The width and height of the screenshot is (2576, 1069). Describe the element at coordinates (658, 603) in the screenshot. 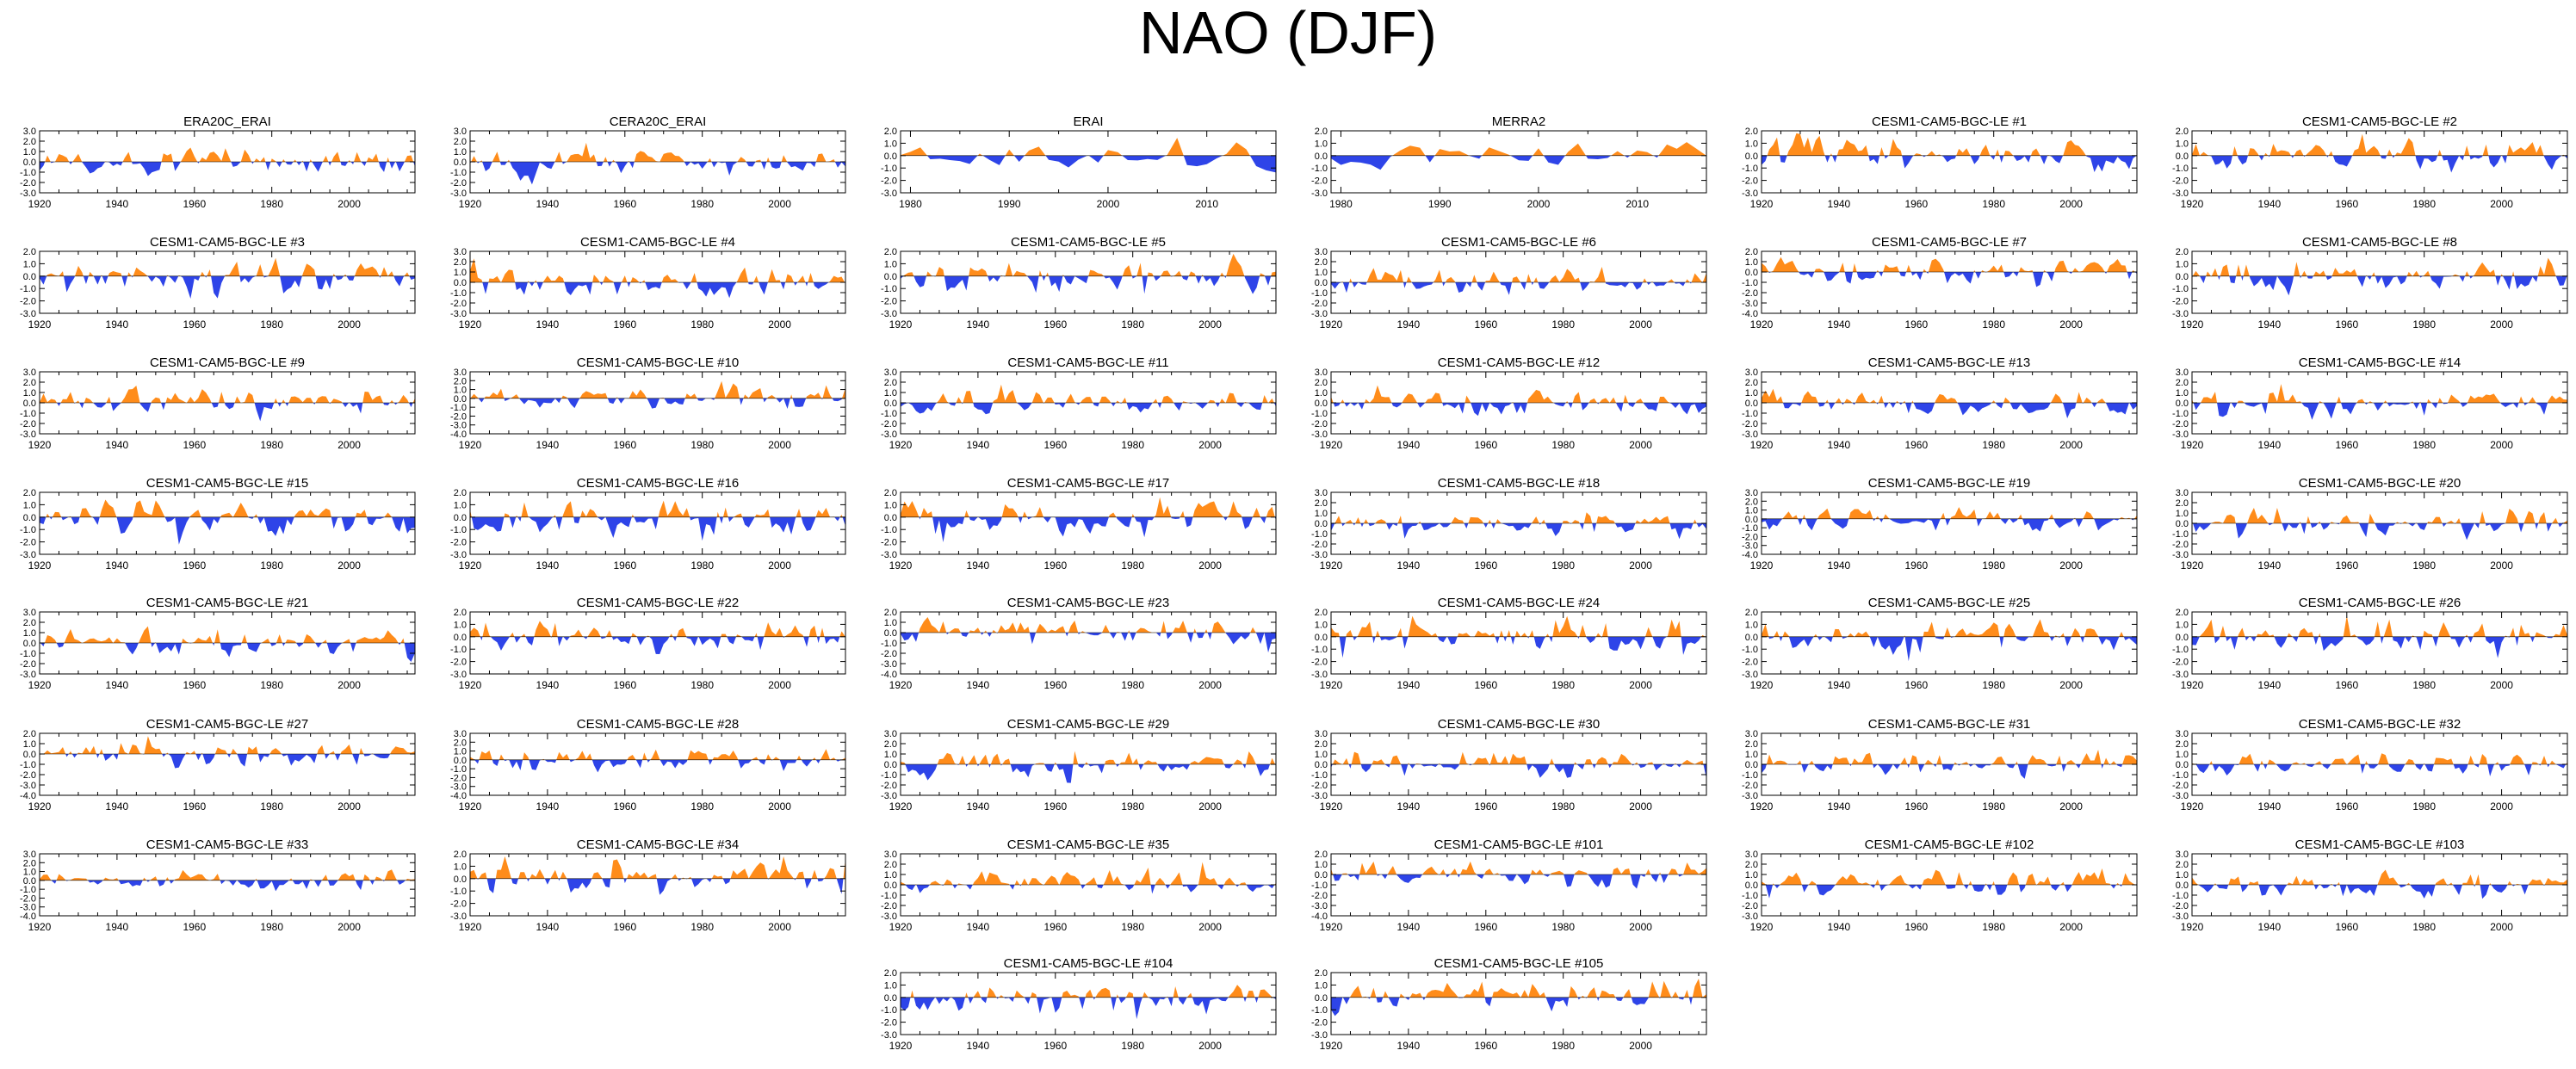

I see `panel-title: CESM1-CAM5-BGC-LE #22` at that location.